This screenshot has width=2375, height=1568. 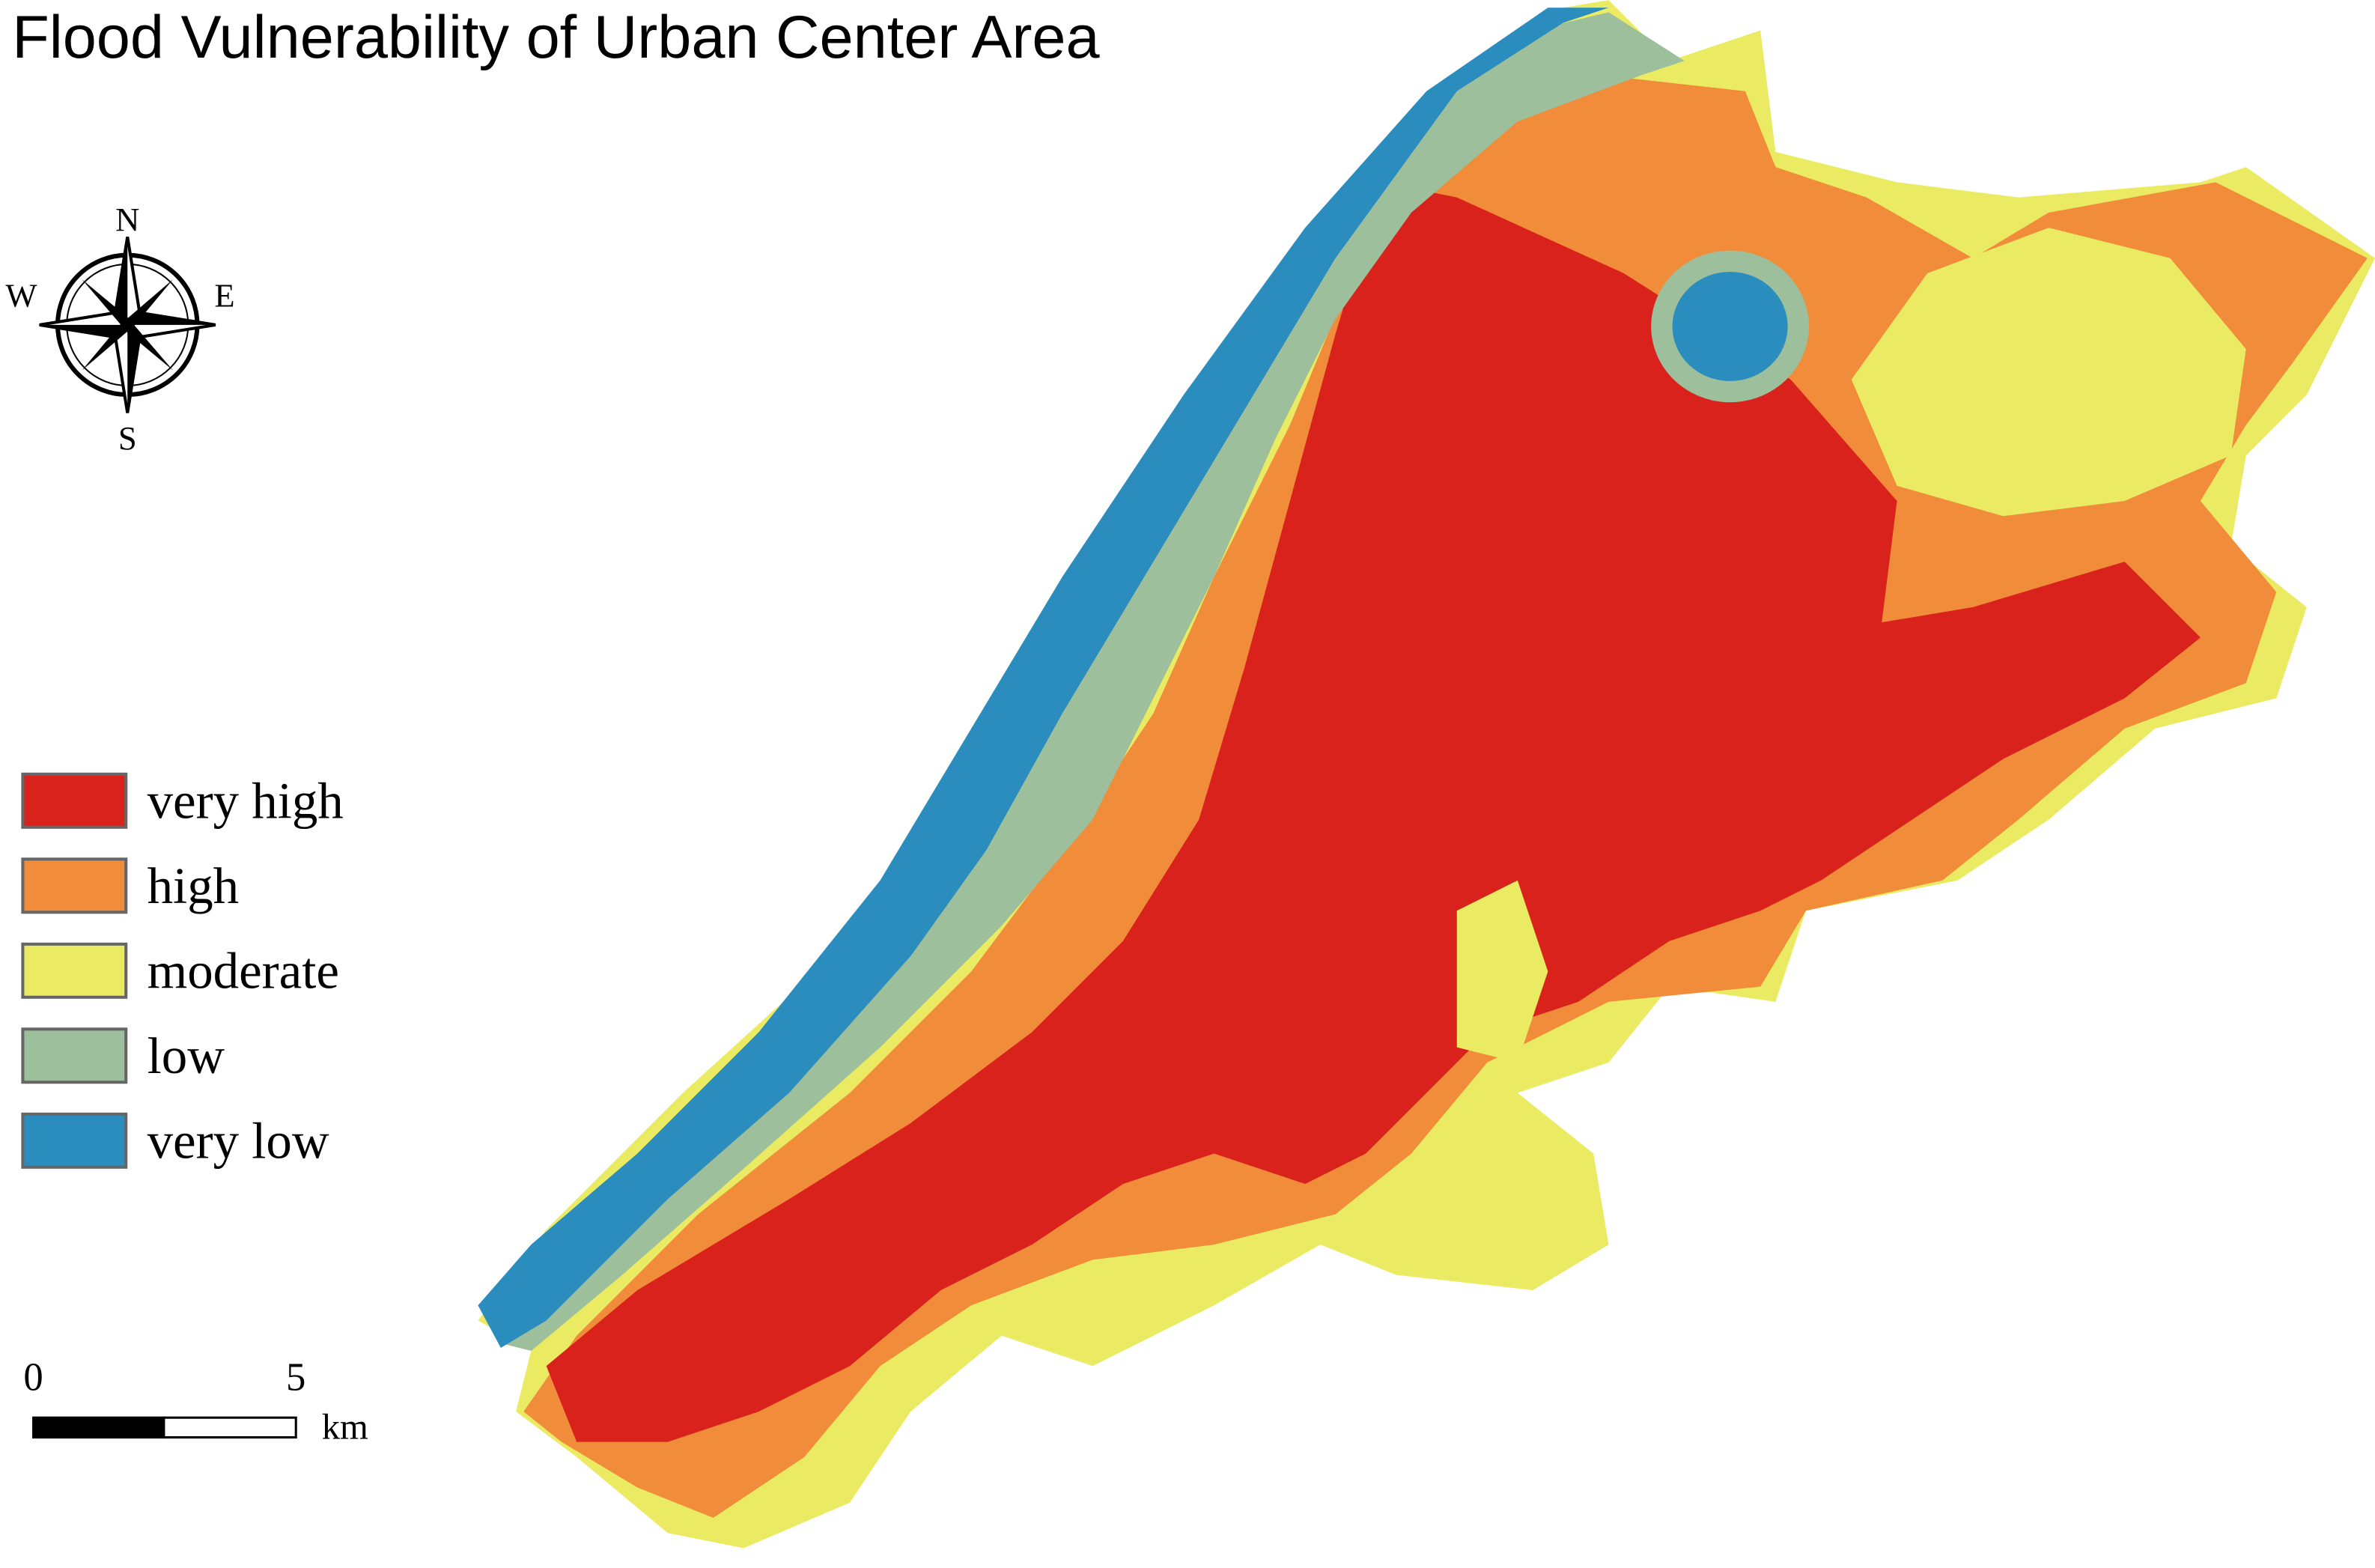 I want to click on region-moderate-east, so click(x=2048, y=373).